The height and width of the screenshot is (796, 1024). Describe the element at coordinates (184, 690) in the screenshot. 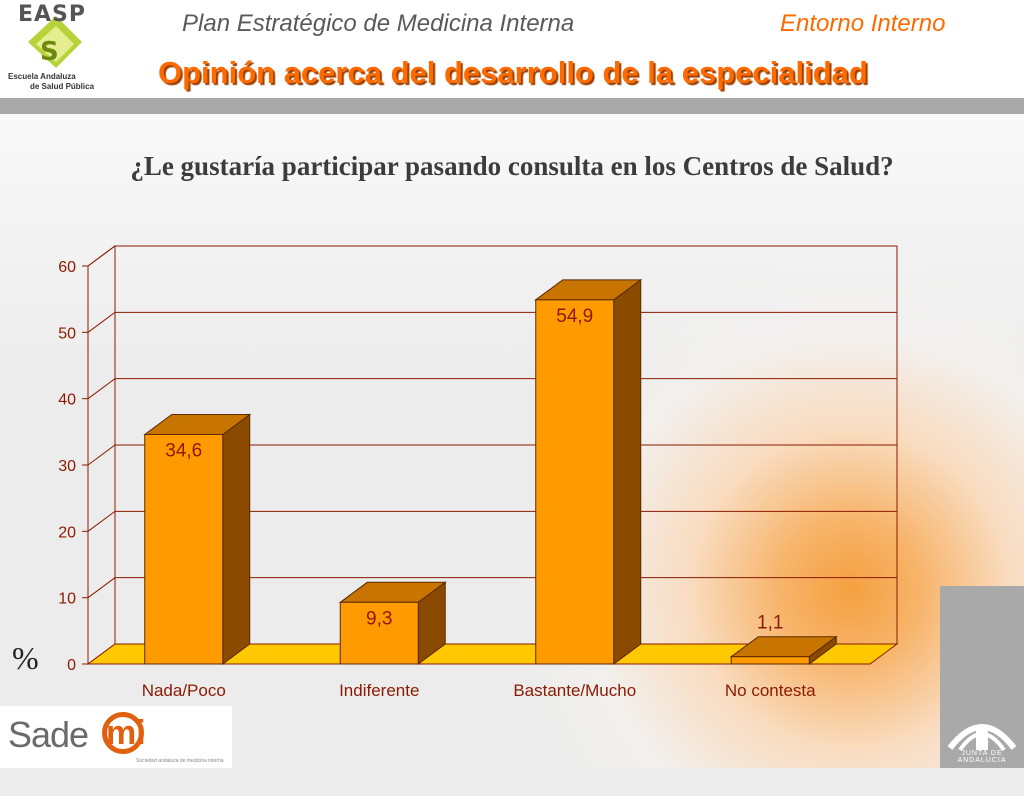

I see `x-category-label: Nada/Poco` at that location.